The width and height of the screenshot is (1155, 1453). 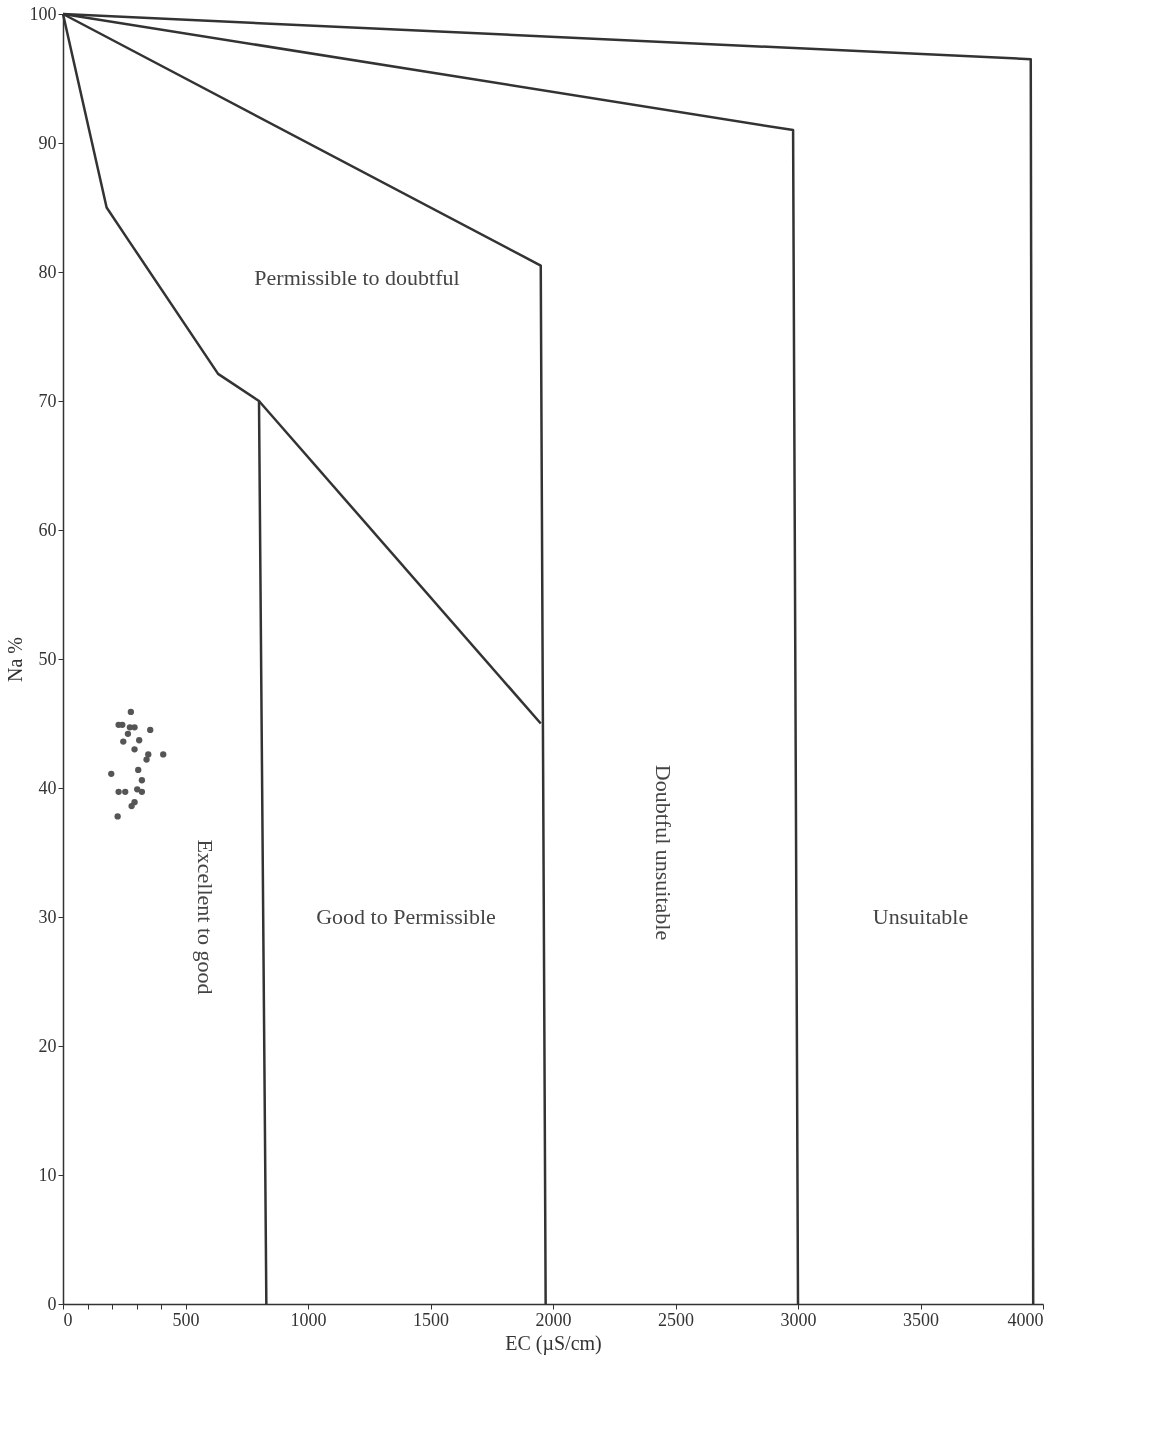 What do you see at coordinates (406, 916) in the screenshot?
I see `annotation: Good to Permissible` at bounding box center [406, 916].